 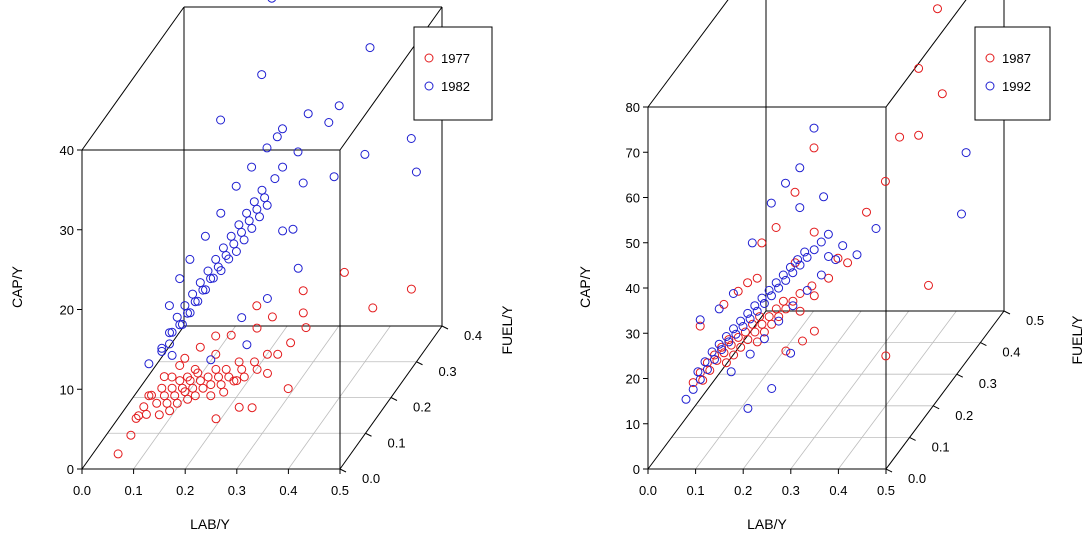 What do you see at coordinates (633, 424) in the screenshot?
I see `right-z-tick-label: 10` at bounding box center [633, 424].